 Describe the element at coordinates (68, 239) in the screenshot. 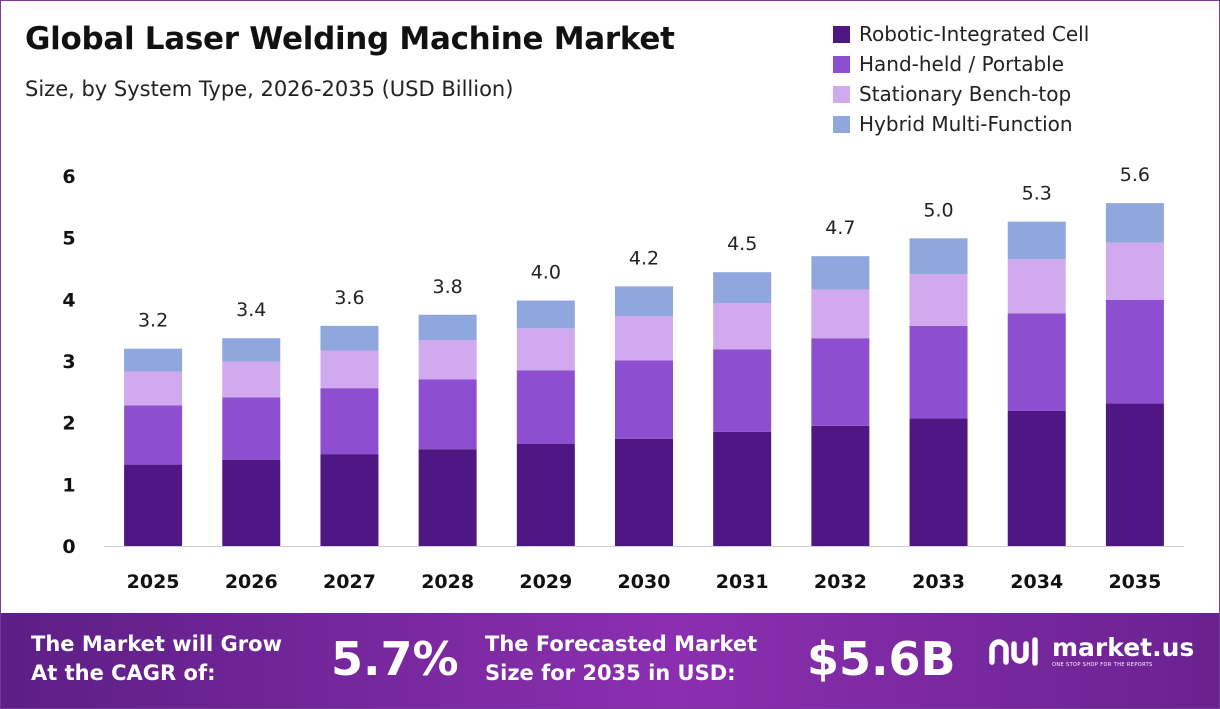

I see `y-tick-label: 5` at that location.